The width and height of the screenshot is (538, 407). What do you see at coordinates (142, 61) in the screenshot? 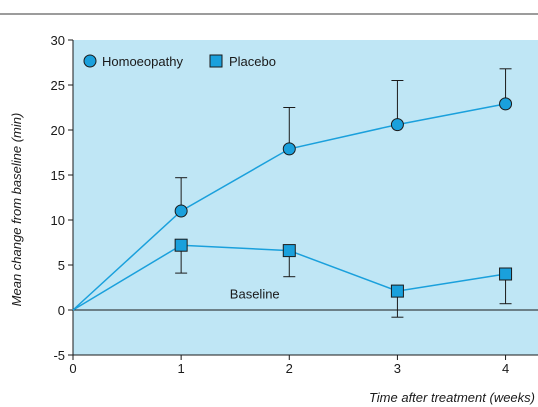
I see `legend-homoeopathy-label: Homoeopathy` at bounding box center [142, 61].